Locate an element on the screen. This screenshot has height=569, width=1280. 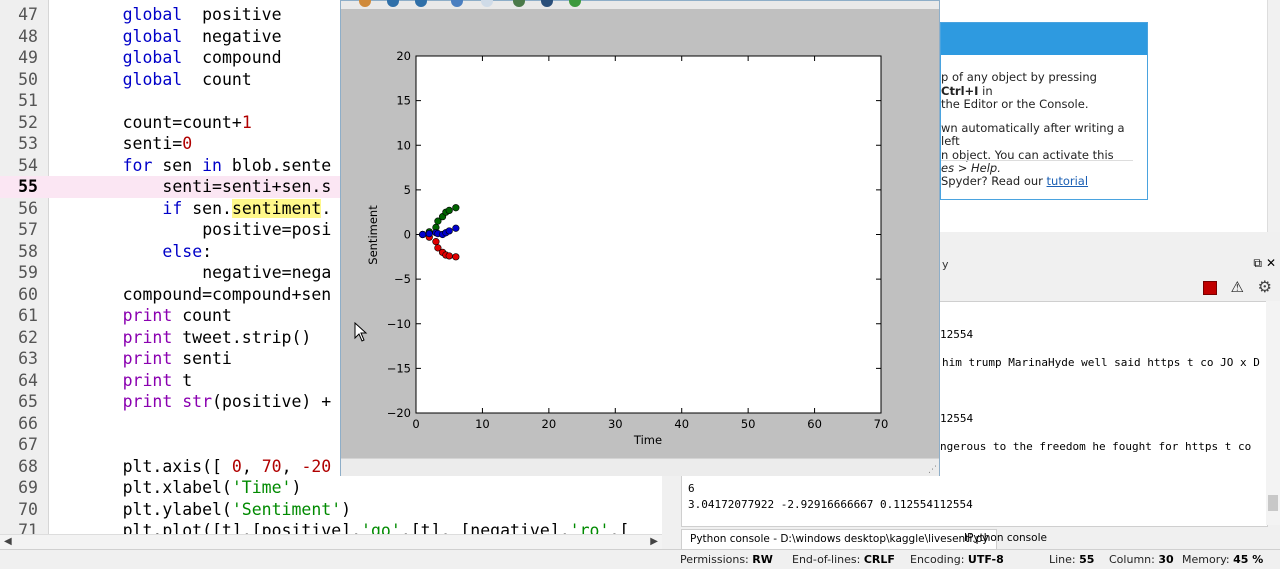
code-text: print senti is located at coordinates (177, 358).